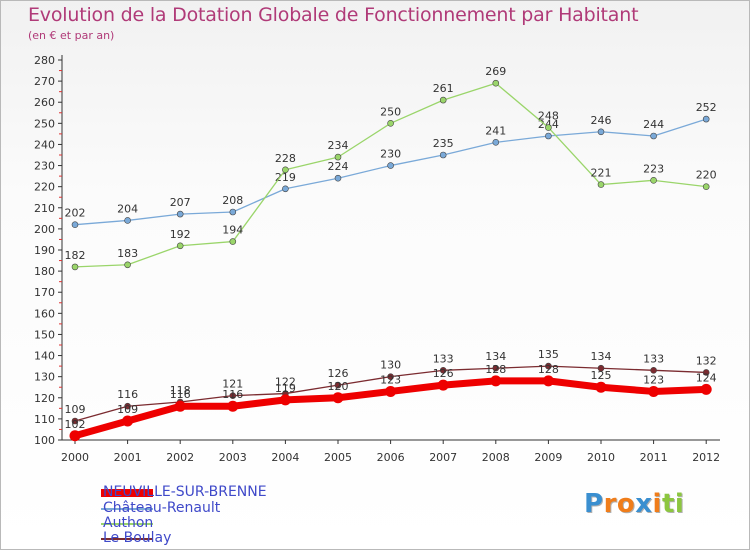 This screenshot has width=750, height=550. Describe the element at coordinates (338, 457) in the screenshot. I see `x-tick-label: 2005` at that location.